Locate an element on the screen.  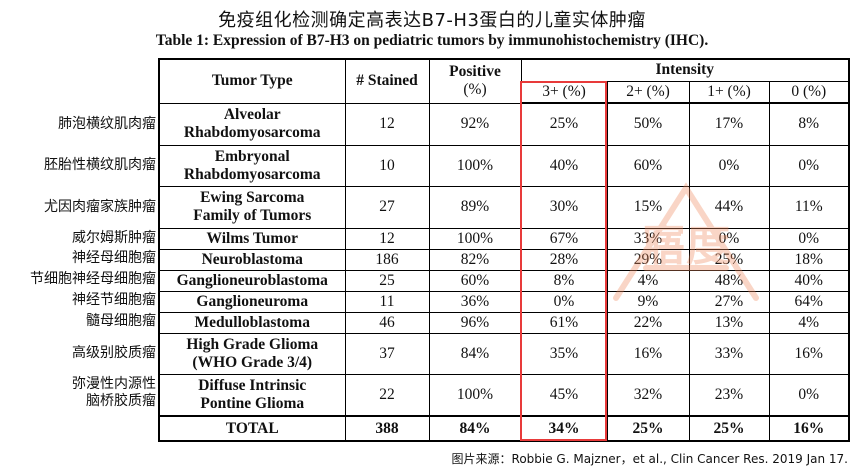
total-intensity-3plus: 34% is located at coordinates (564, 428).